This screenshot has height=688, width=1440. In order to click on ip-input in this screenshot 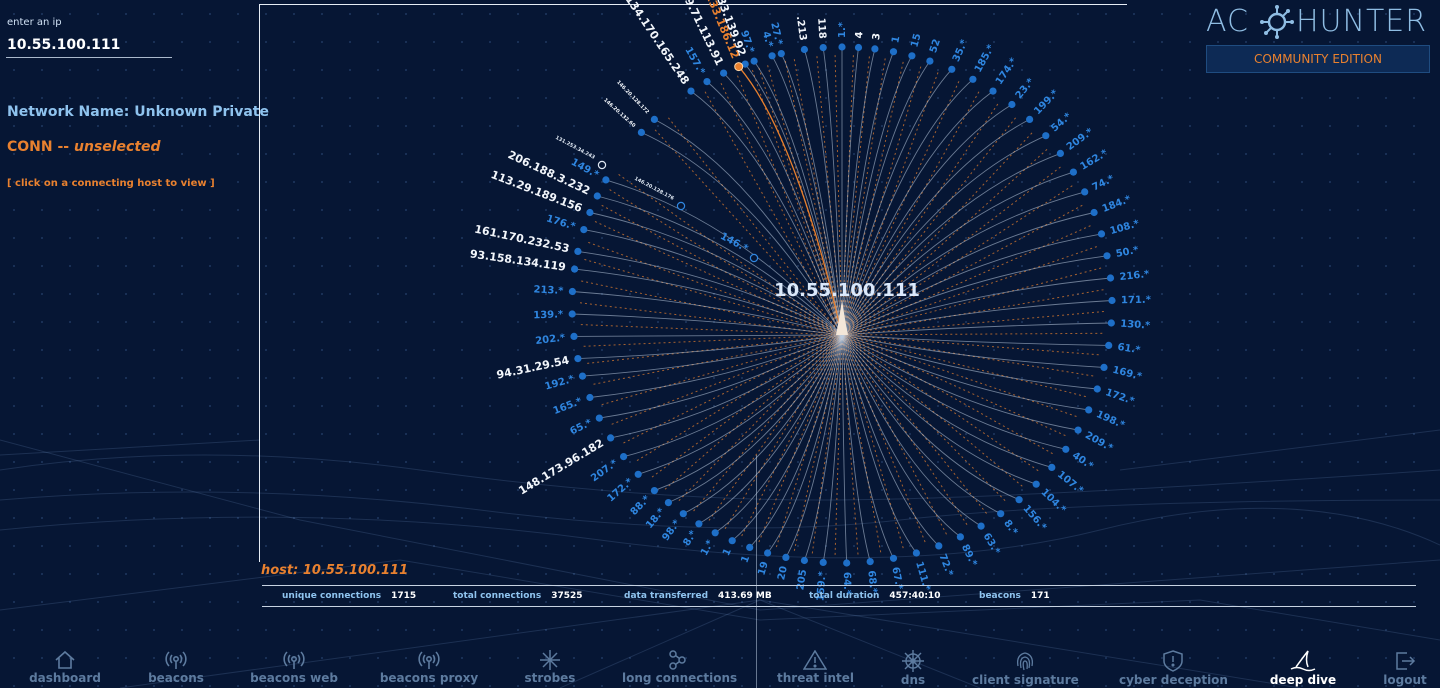, I will do `click(89, 45)`.